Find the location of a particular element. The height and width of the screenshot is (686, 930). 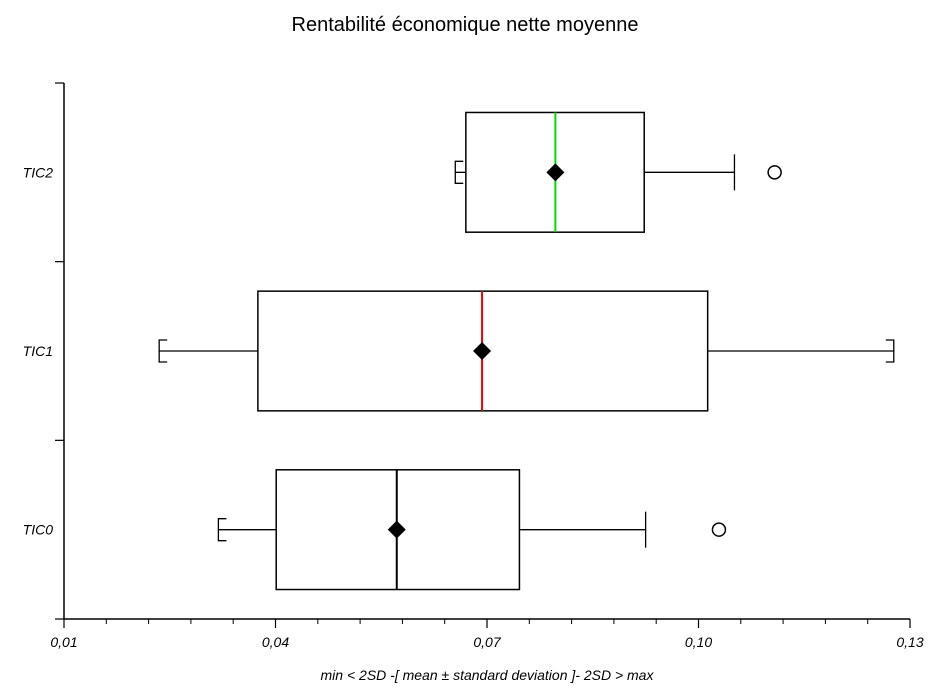

y-axis-ticks: TIC2 TIC1 TIC0 is located at coordinates (43, 351).